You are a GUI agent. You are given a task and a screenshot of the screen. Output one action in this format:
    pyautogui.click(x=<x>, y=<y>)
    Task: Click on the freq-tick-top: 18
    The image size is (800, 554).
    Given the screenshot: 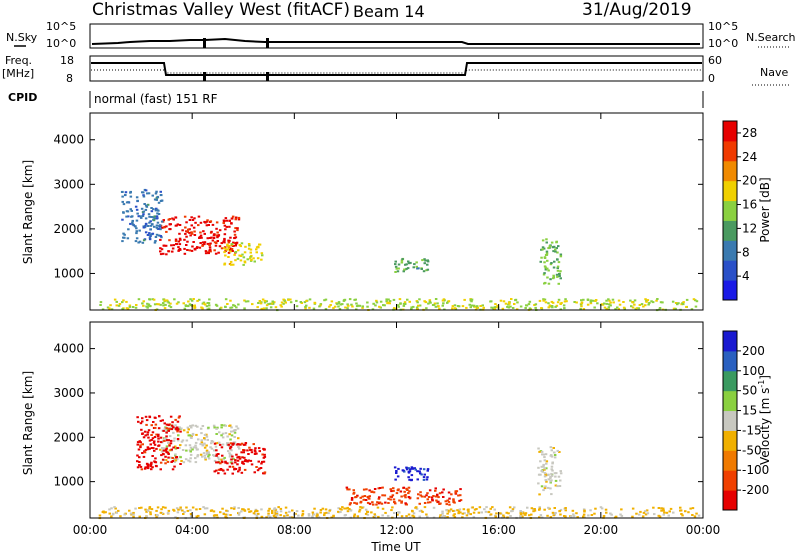 What is the action you would take?
    pyautogui.click(x=67, y=60)
    